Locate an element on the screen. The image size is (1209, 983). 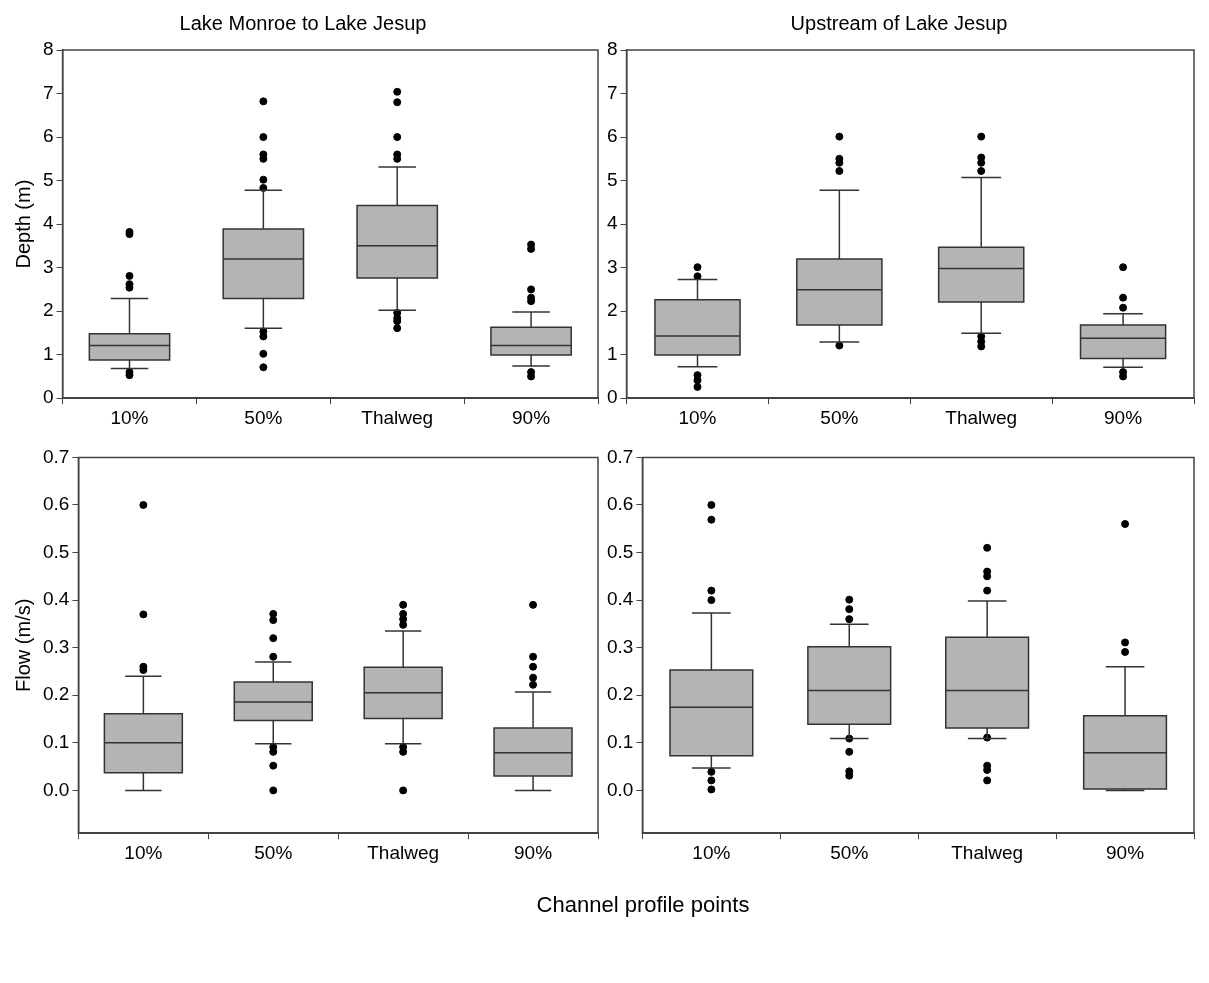
y-axis-title: Depth (m) is located at coordinates (22, 224).